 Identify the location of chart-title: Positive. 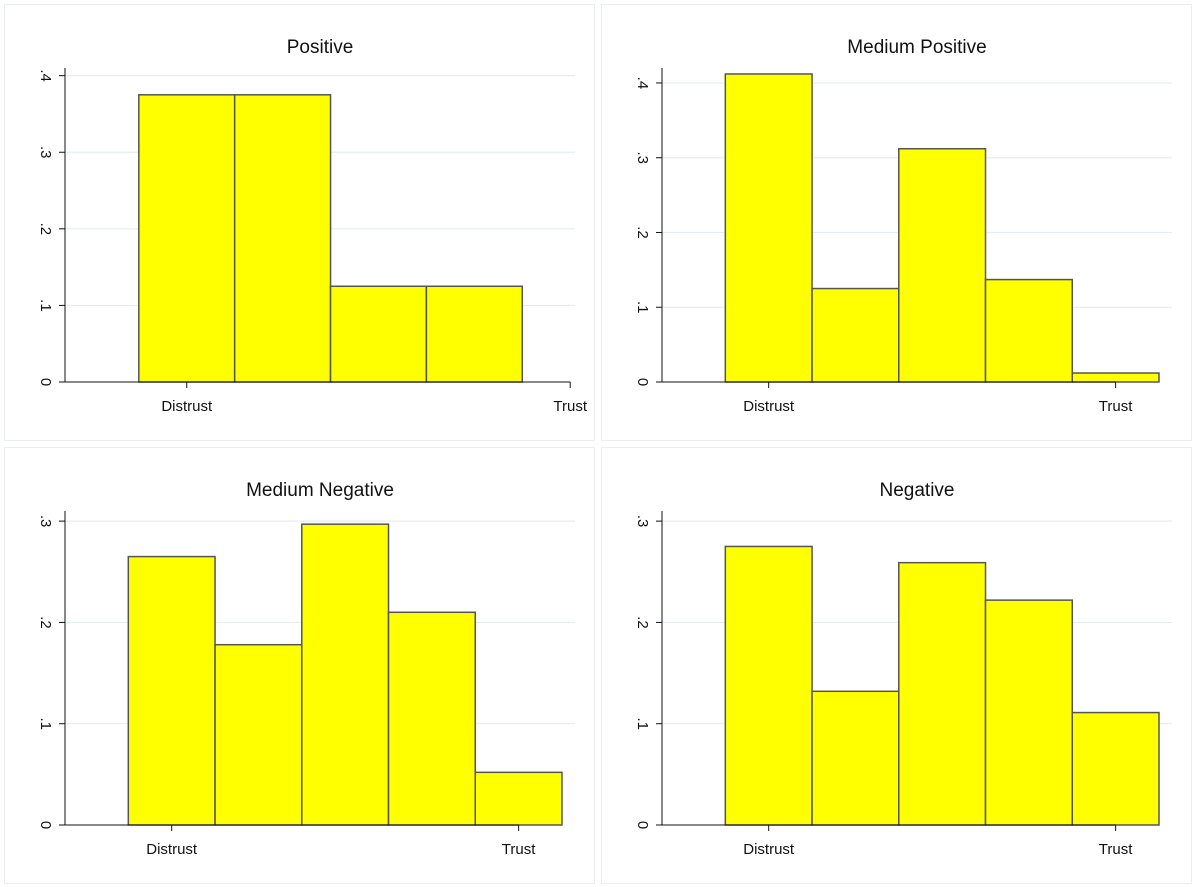
(320, 47).